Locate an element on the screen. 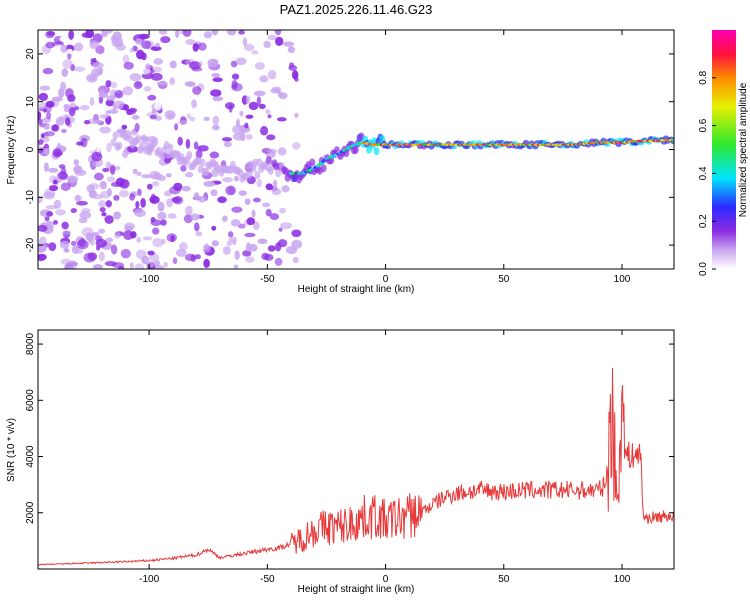 The height and width of the screenshot is (600, 750). y-tick-label: 6000 is located at coordinates (30, 400).